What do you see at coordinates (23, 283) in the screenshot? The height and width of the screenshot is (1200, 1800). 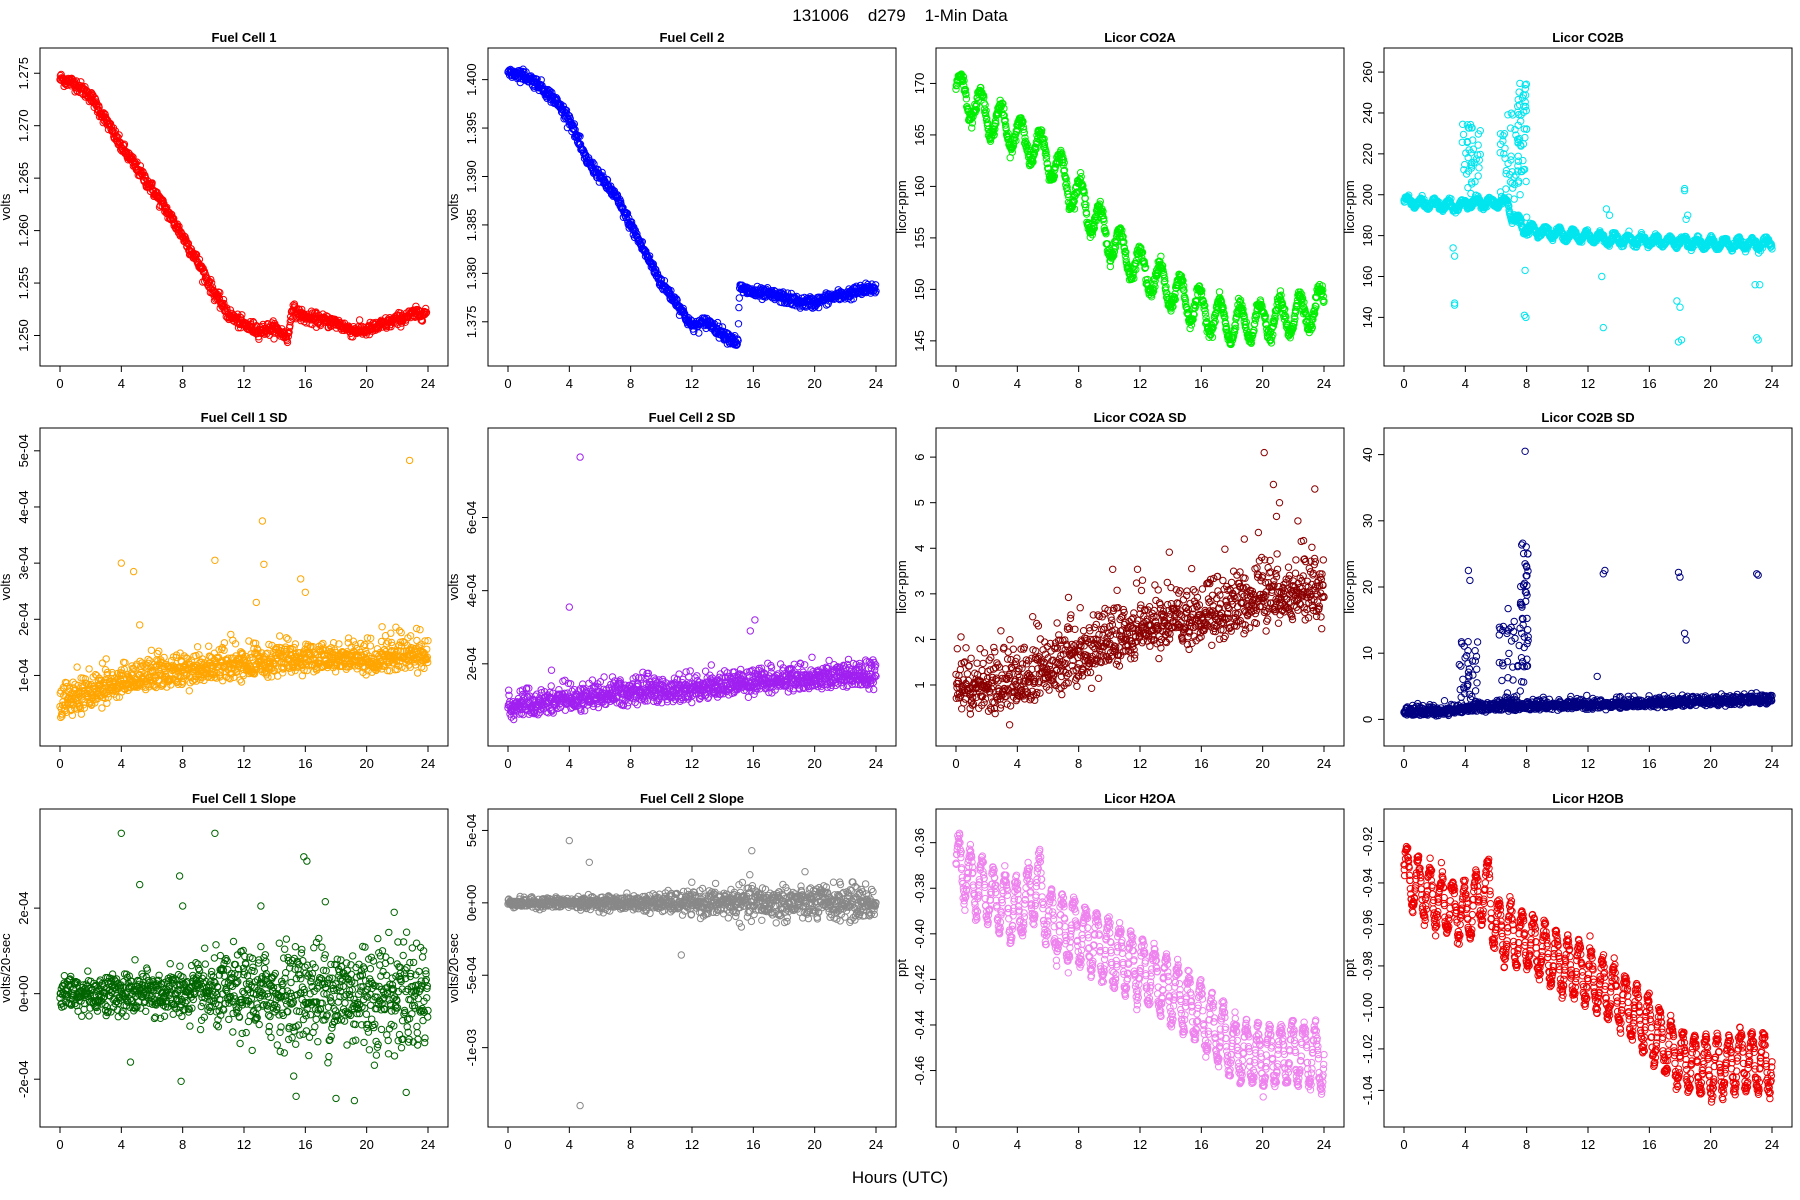 I see `y-tick-label: 1.255` at bounding box center [23, 283].